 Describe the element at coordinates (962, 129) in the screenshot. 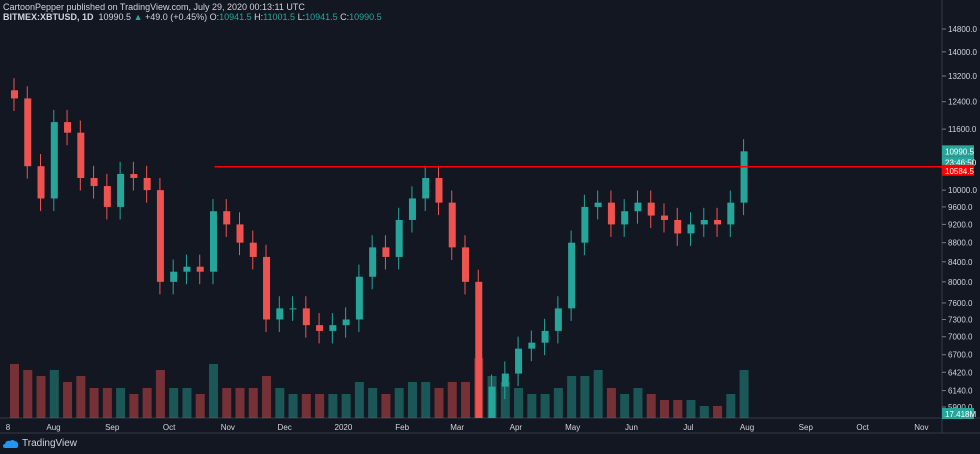

I see `y-tick-label: 11600.0` at that location.